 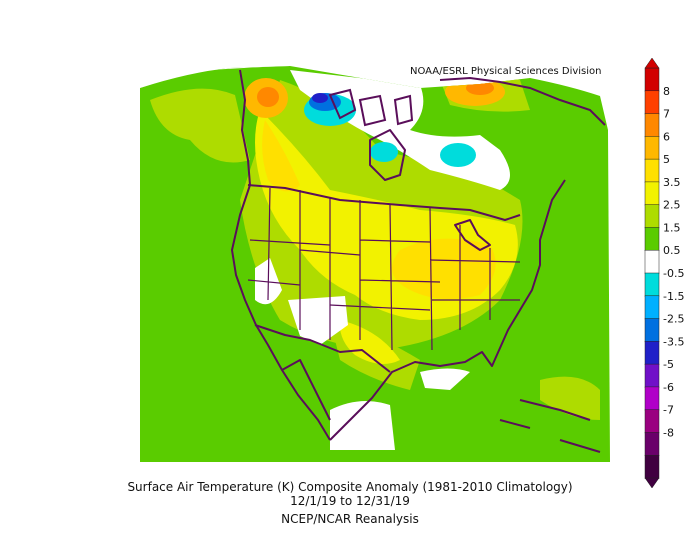 I want to click on field-hotter-alaska, so click(x=268, y=97).